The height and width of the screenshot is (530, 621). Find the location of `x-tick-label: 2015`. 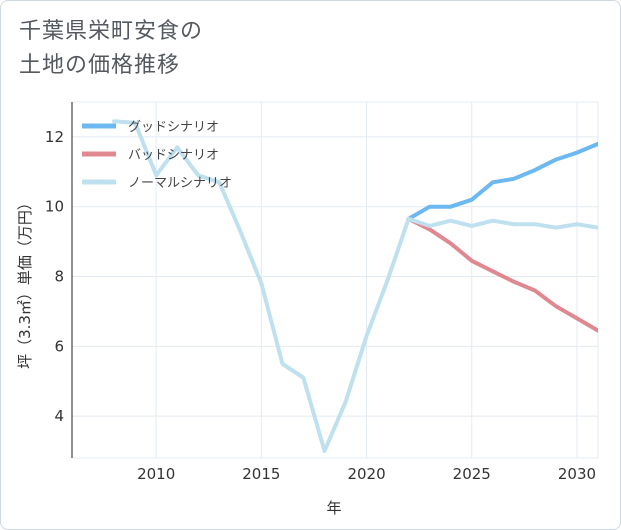

x-tick-label: 2015 is located at coordinates (261, 474).